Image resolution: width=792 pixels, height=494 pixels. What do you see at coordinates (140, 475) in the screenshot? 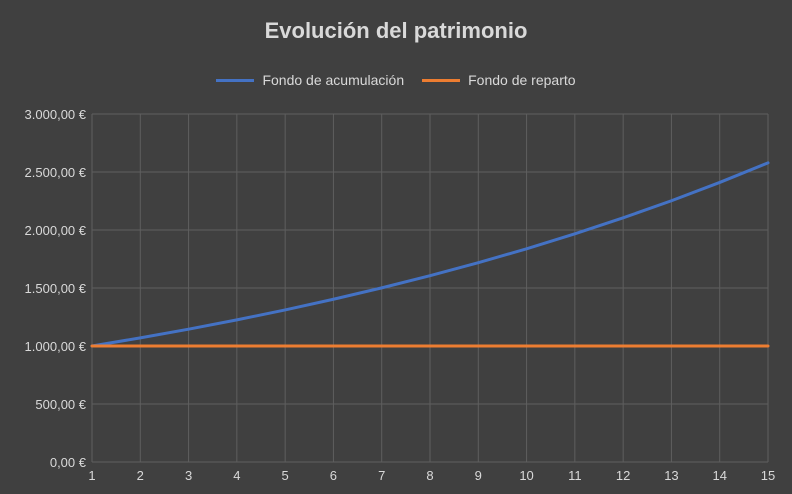
I see `x-tick-label: 2` at bounding box center [140, 475].